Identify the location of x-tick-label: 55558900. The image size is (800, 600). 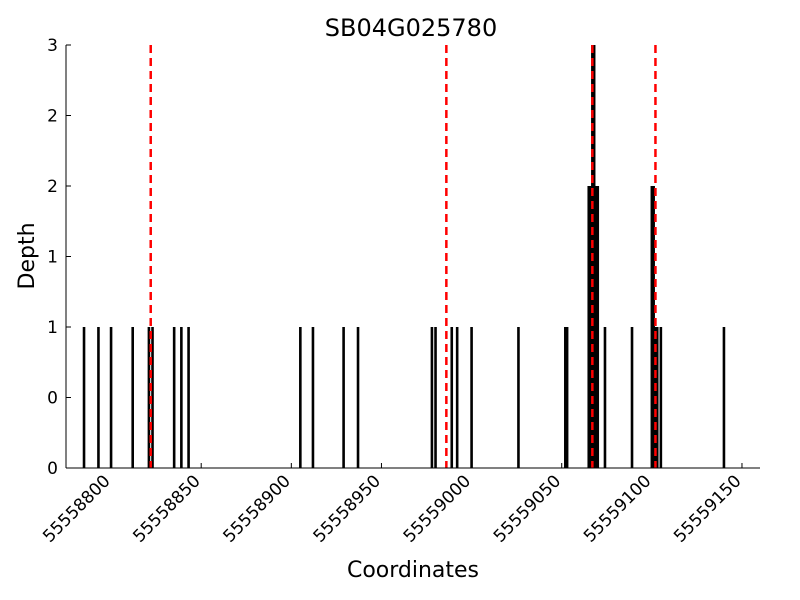
(257, 508).